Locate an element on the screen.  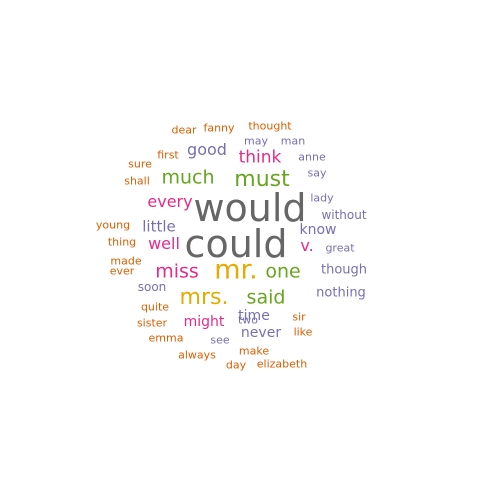
cloud-word: every is located at coordinates (170, 201).